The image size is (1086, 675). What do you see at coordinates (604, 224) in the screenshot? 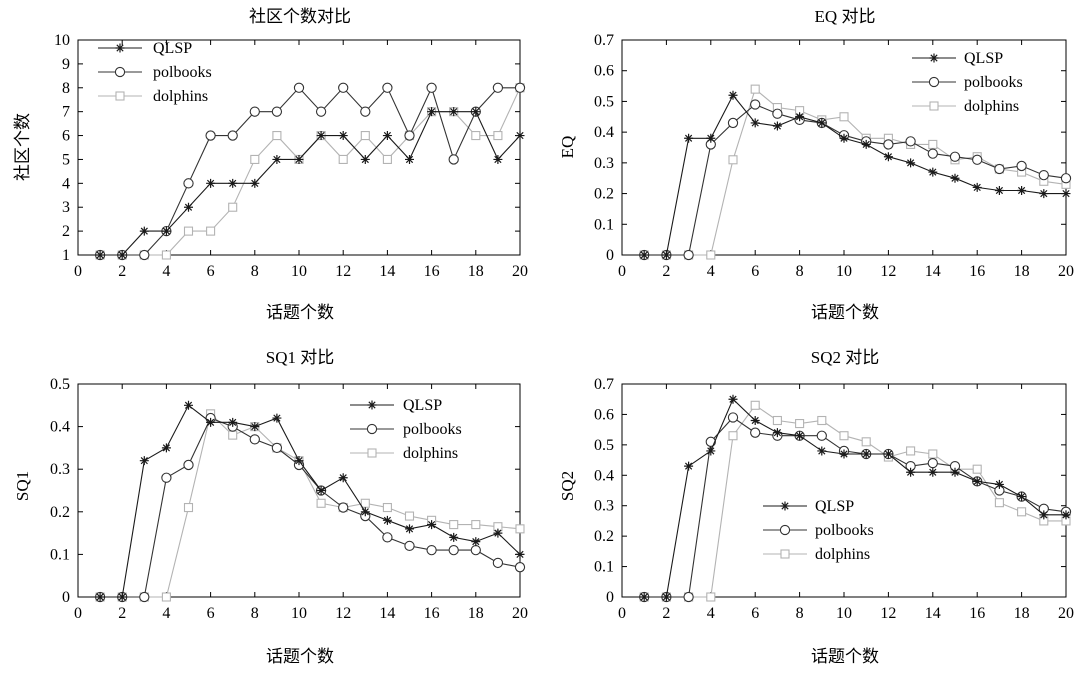
I see `y-tick-label: 0.1` at bounding box center [604, 224].